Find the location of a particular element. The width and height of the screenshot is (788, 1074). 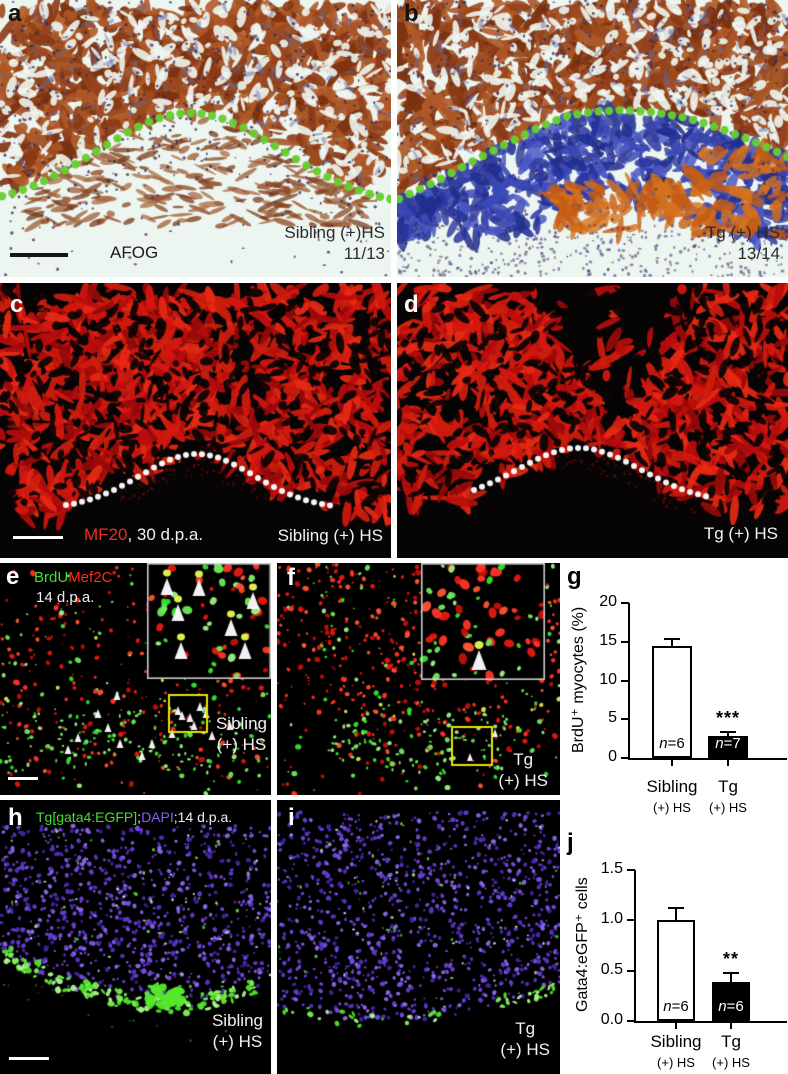

panel-c: c MF20, 30 d.p.a. Sibling (+) HS is located at coordinates (195, 420).